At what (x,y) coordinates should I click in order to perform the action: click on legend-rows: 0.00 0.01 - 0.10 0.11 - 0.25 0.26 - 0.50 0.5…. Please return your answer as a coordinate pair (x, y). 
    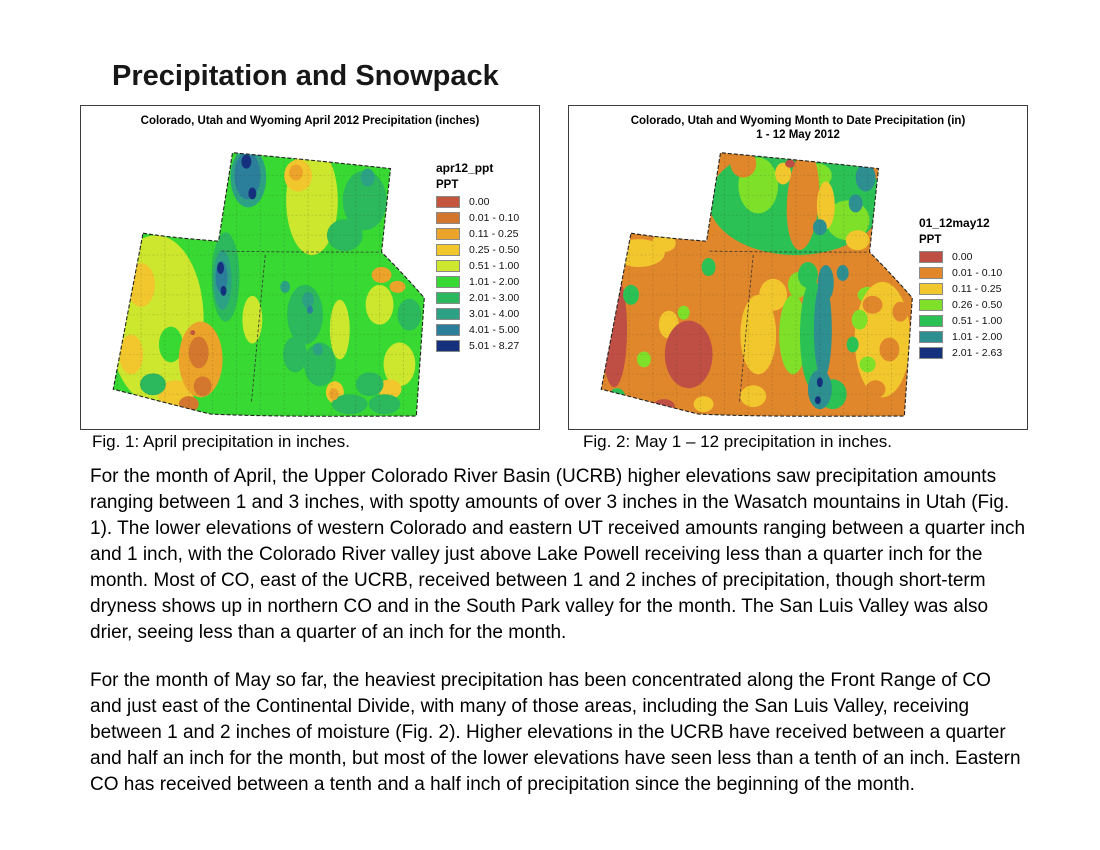
    Looking at the image, I should click on (960, 305).